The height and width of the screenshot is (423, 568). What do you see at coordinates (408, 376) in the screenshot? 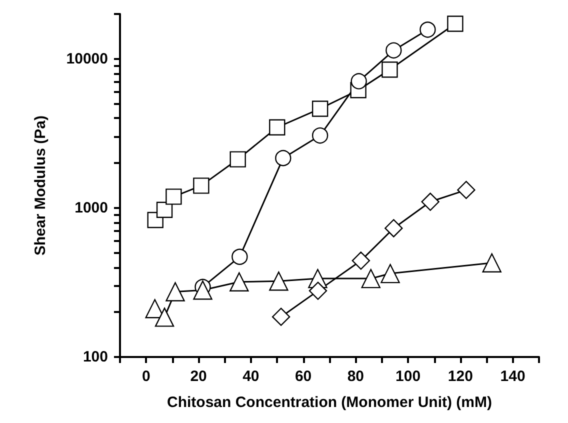
I see `x-tick-label: 100` at bounding box center [408, 376].